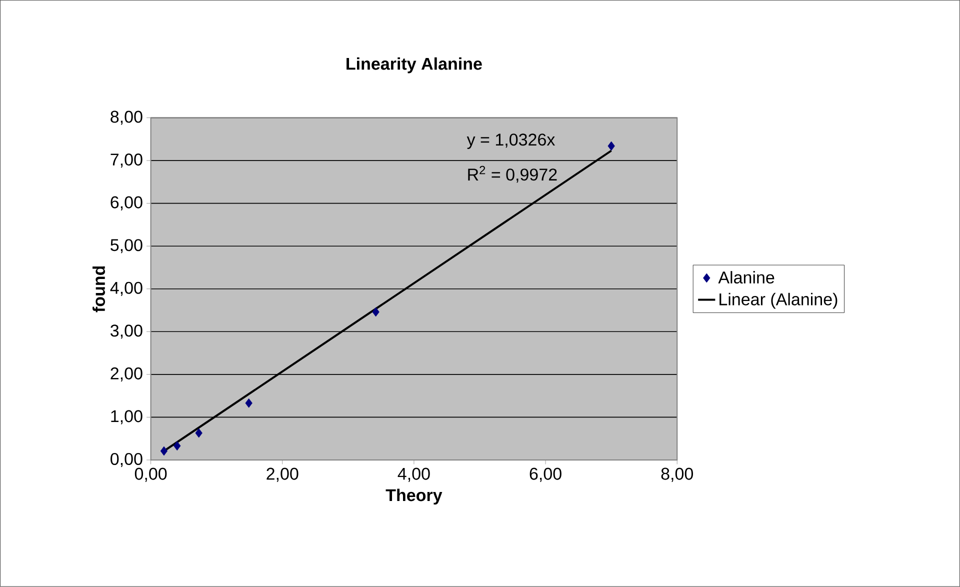  Describe the element at coordinates (99, 289) in the screenshot. I see `y-axis-title: found` at that location.